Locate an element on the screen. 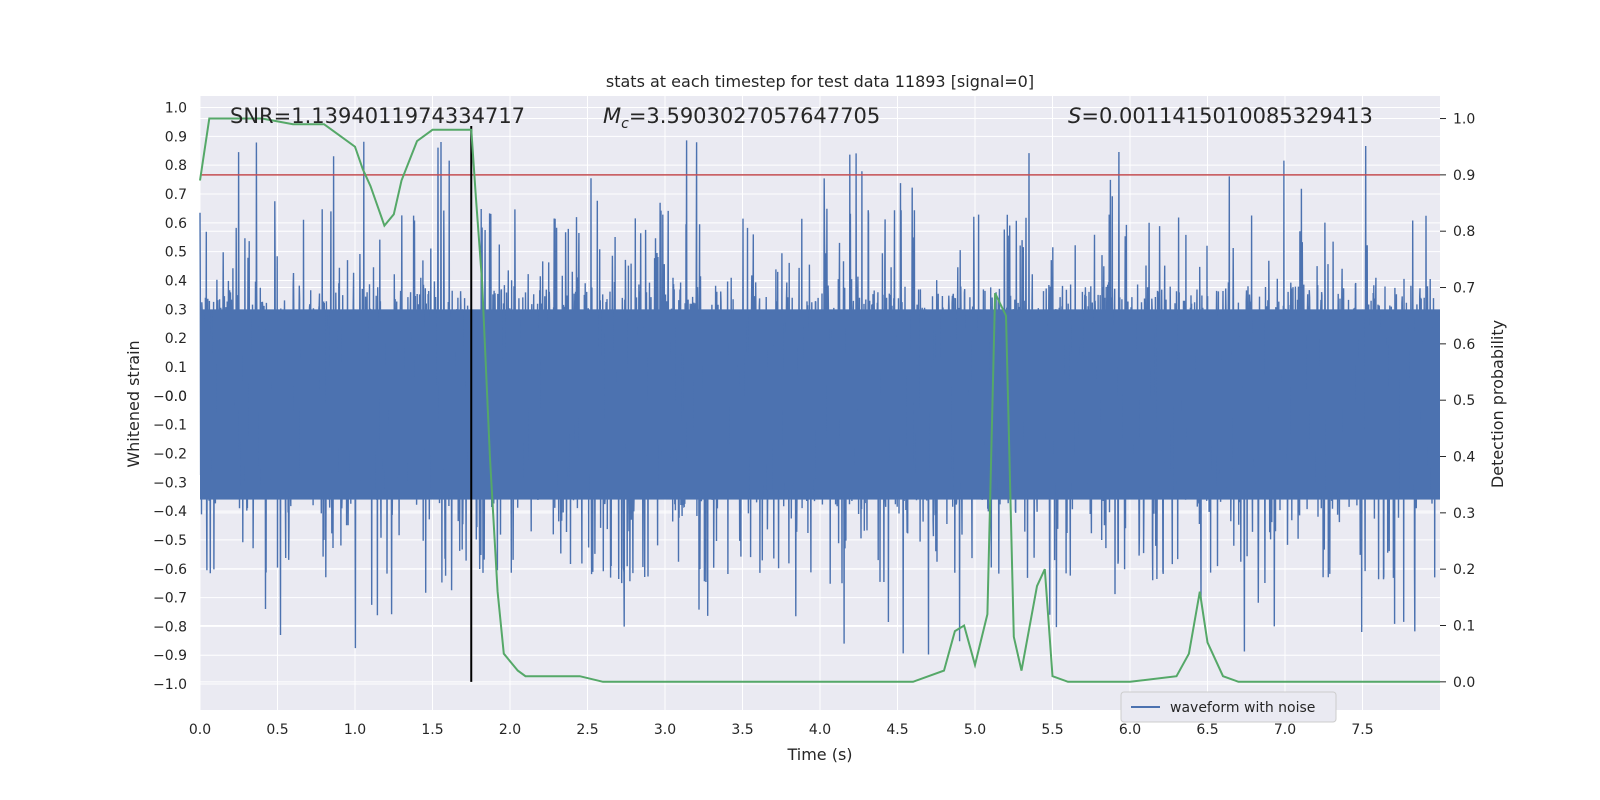 The image size is (1600, 800). right-y-tick-label: 1.0 is located at coordinates (1464, 120).